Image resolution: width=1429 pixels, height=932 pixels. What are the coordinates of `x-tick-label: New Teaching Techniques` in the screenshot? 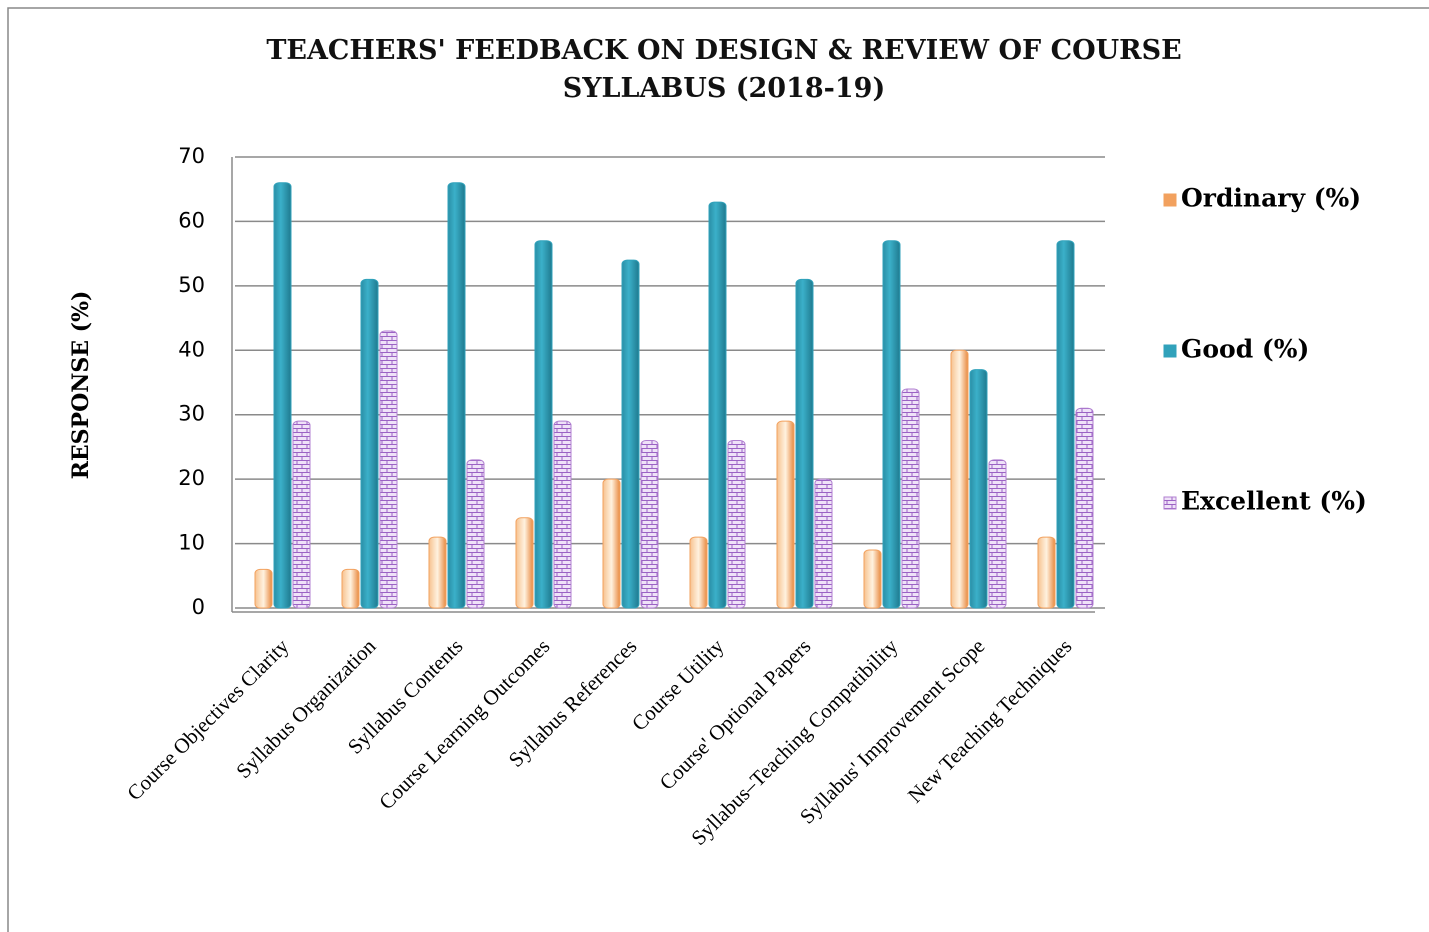 It's located at (990, 721).